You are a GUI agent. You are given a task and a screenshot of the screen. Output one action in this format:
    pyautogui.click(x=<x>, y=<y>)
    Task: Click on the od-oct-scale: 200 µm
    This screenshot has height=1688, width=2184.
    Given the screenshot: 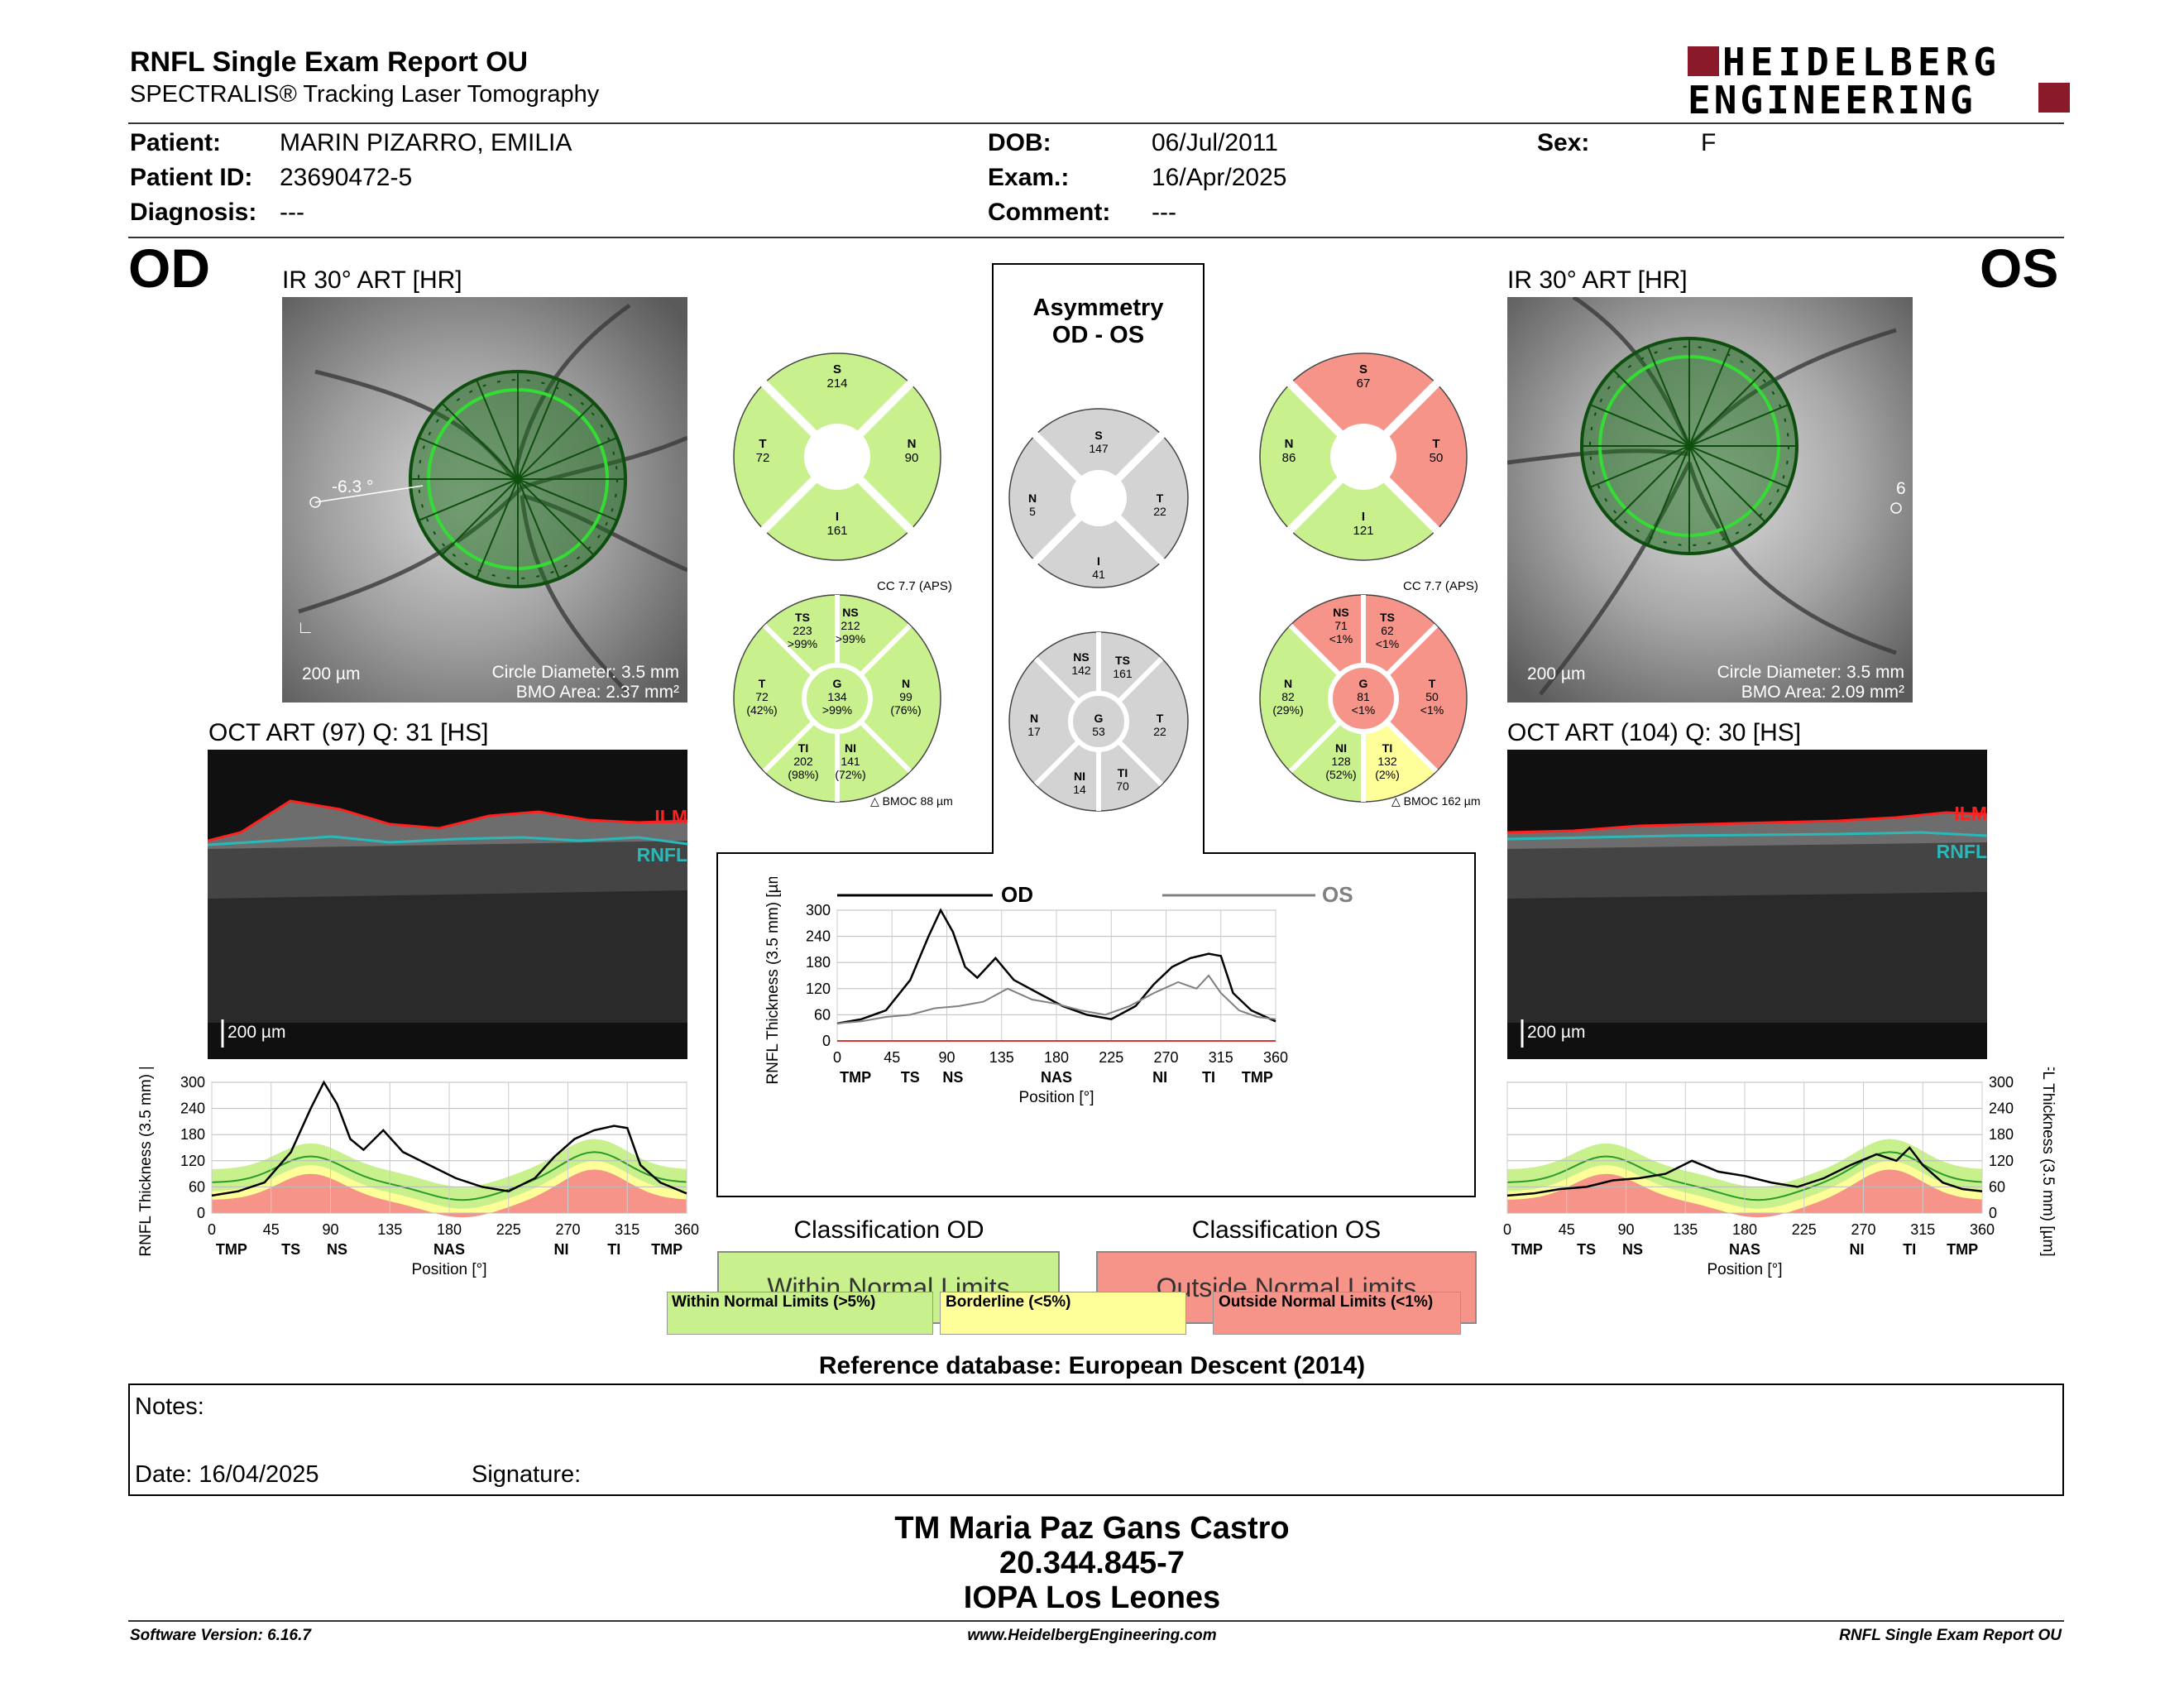 What is the action you would take?
    pyautogui.click(x=257, y=1032)
    